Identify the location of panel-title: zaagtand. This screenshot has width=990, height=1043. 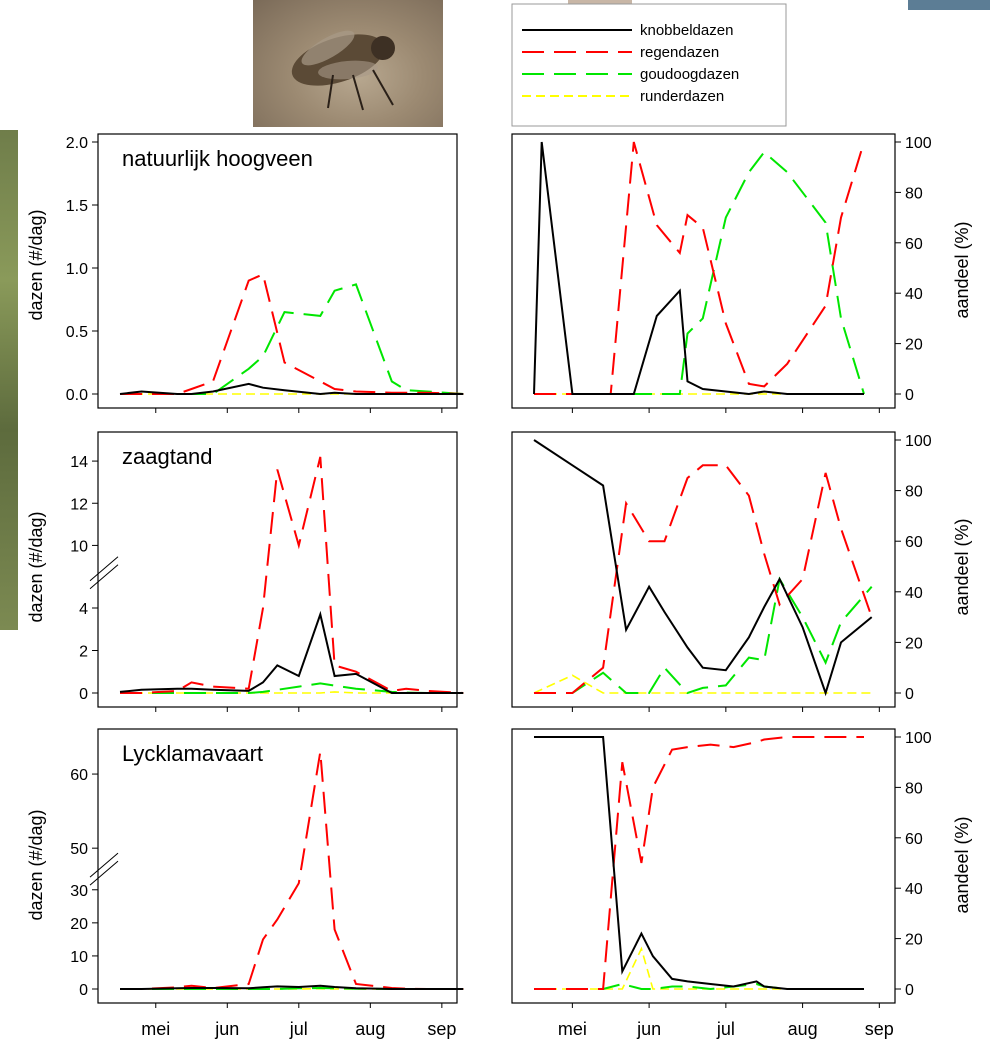
(167, 456).